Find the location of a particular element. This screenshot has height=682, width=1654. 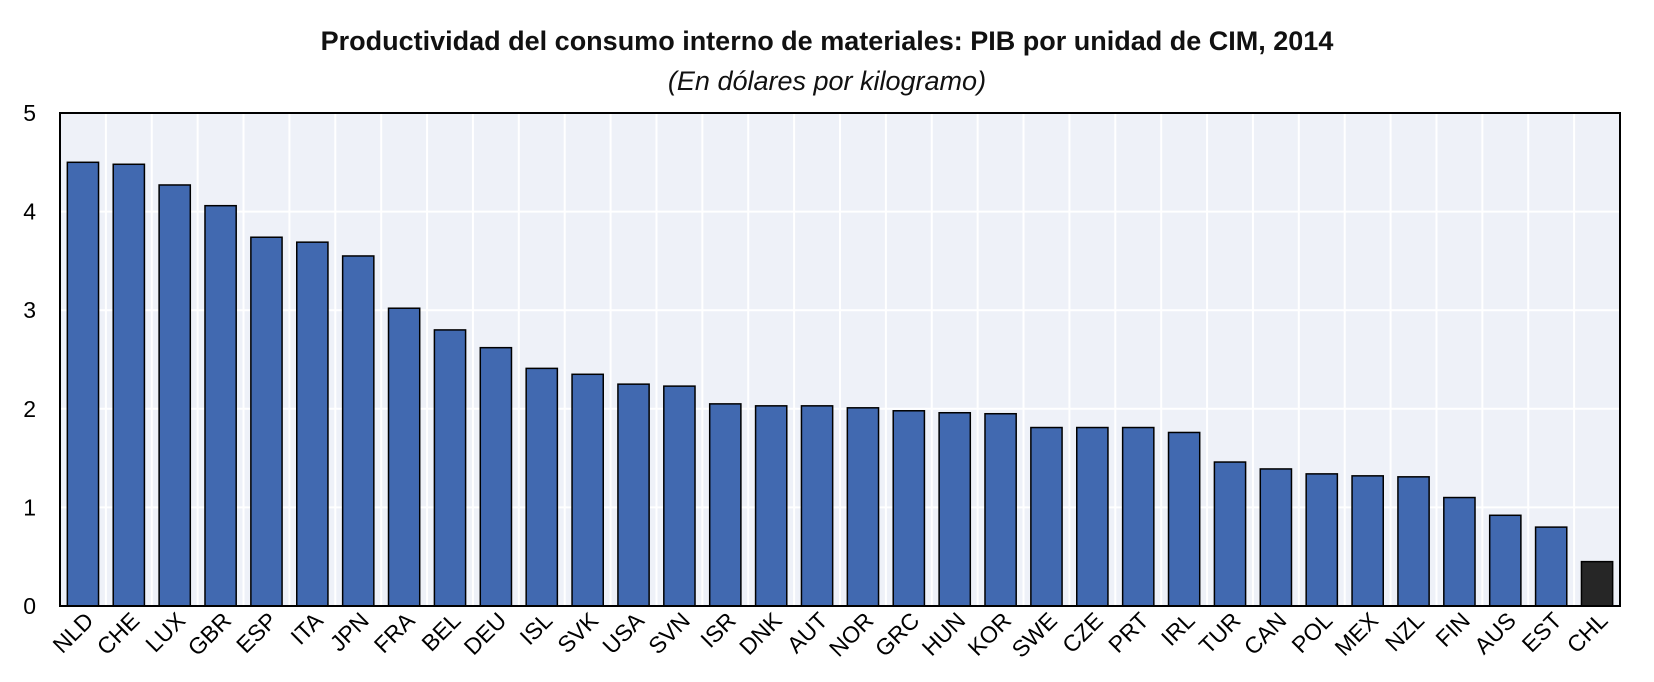

bar-nor is located at coordinates (863, 507).